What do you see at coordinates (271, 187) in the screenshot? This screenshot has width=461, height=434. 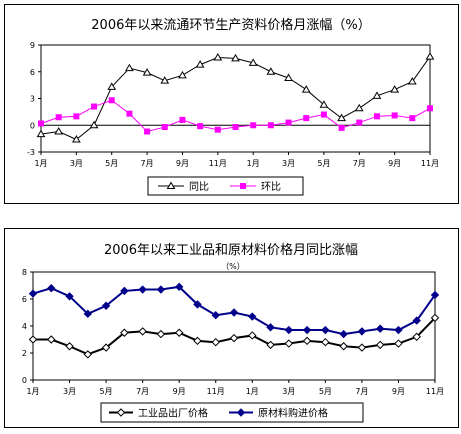 I see `chart-1-legend-label: 环比` at bounding box center [271, 187].